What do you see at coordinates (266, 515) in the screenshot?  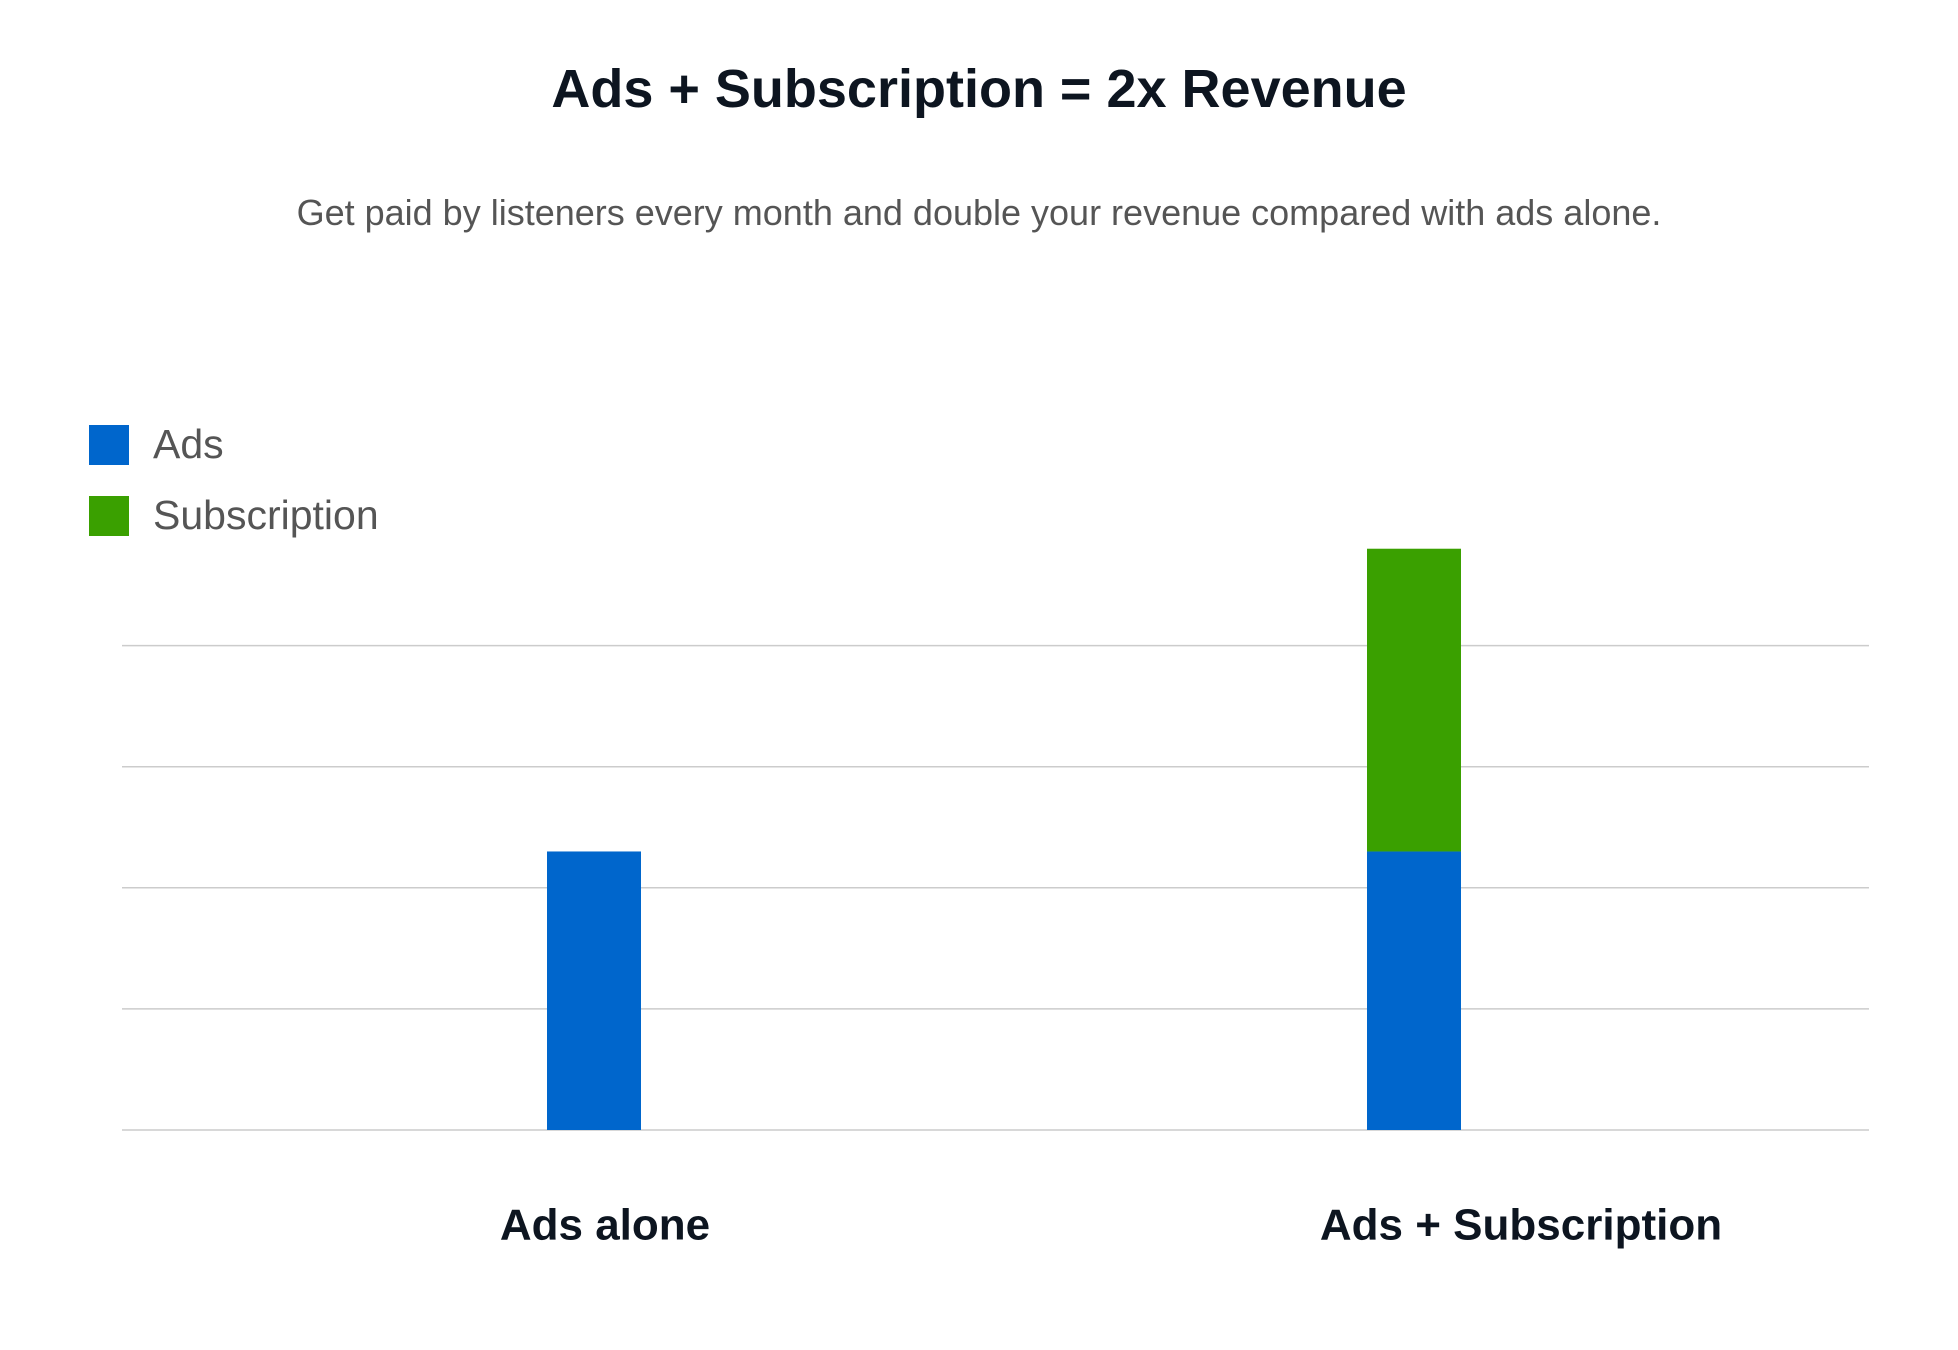 I see `legend-label: Subscription` at bounding box center [266, 515].